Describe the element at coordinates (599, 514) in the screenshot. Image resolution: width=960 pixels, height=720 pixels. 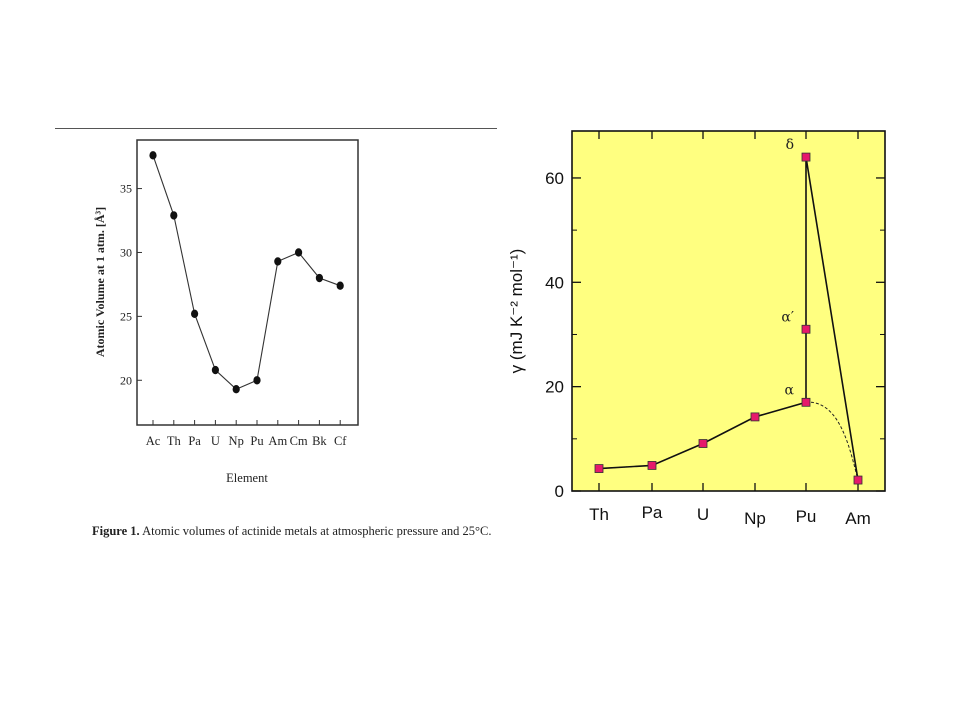
I see `x-tick-label-right: Th` at that location.